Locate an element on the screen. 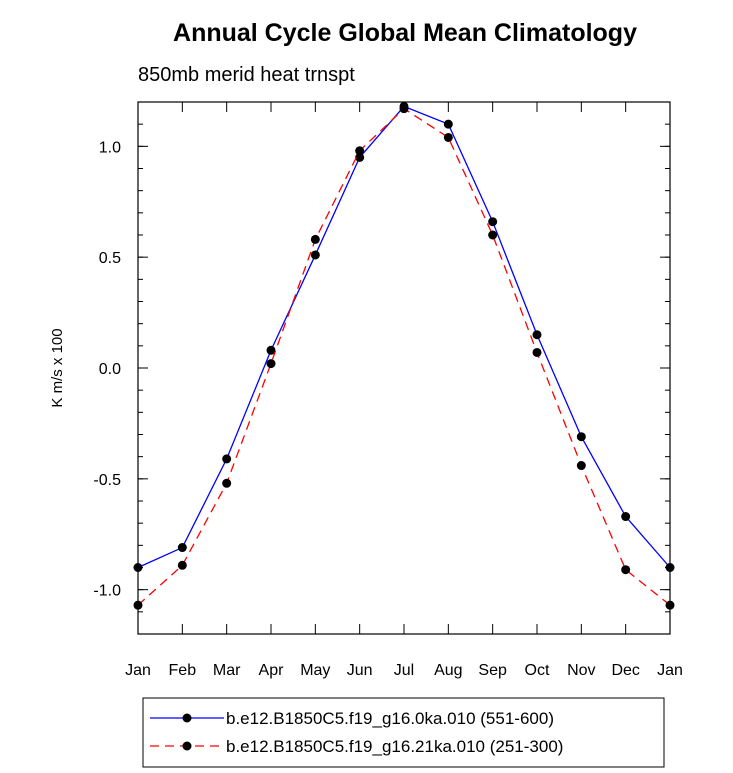 The height and width of the screenshot is (773, 733). y-tick-label: 0.0 is located at coordinates (110, 369).